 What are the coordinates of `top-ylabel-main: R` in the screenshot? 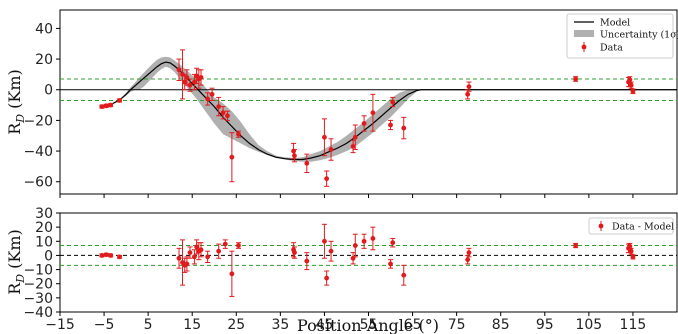 It's located at (14, 128).